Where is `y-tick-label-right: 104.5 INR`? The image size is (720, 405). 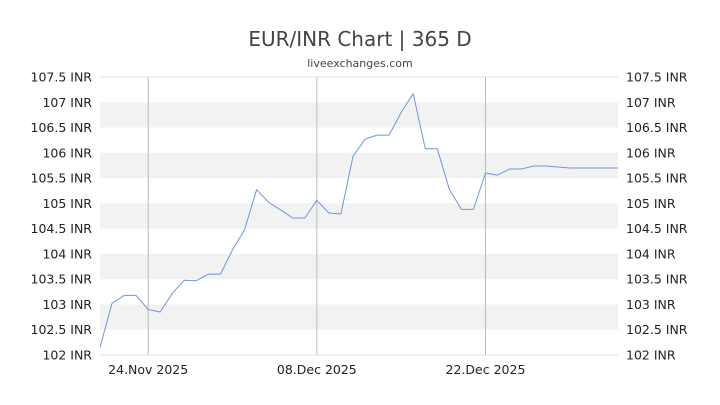 y-tick-label-right: 104.5 INR is located at coordinates (657, 228).